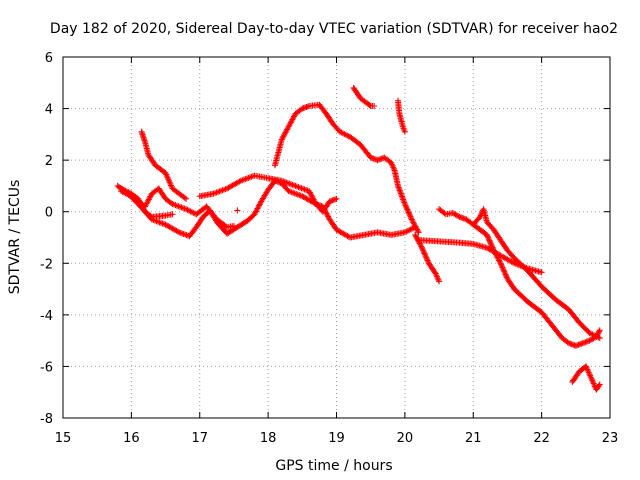 This screenshot has width=640, height=480. I want to click on x-tick-label: 21, so click(473, 438).